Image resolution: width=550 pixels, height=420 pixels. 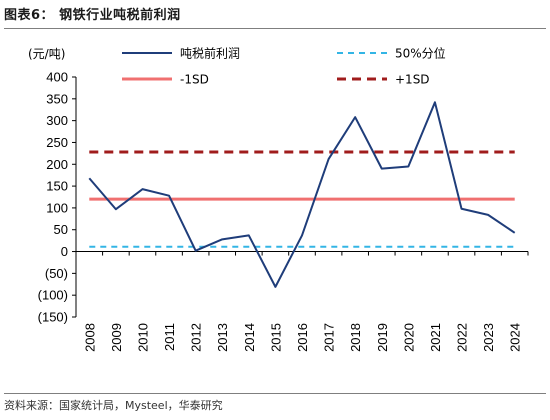 I want to click on y-axis: 400 350 300 250 200 150 100 50 0 (50) (100) (150), so click(x=57, y=197).